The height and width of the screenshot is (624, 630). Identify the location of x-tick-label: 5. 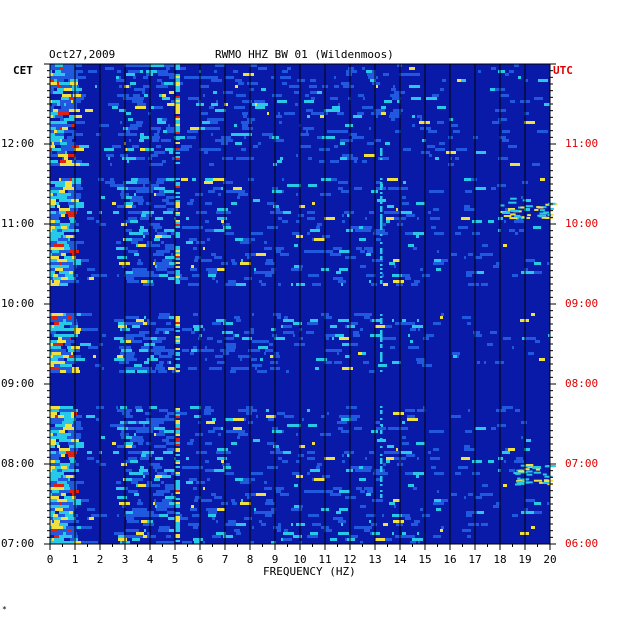
(175, 559).